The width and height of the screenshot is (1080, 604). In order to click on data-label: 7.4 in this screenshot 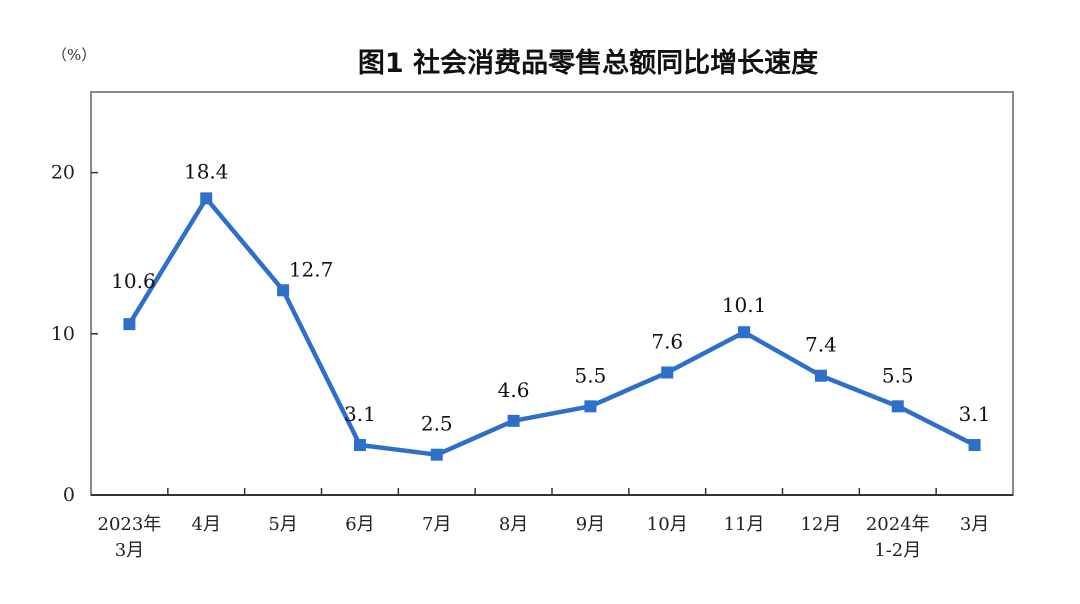, I will do `click(821, 345)`.